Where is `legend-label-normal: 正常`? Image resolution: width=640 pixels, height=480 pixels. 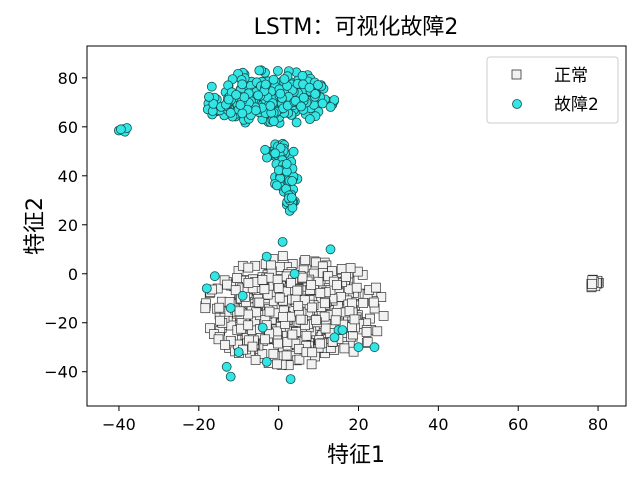 legend-label-normal: 正常 is located at coordinates (571, 76).